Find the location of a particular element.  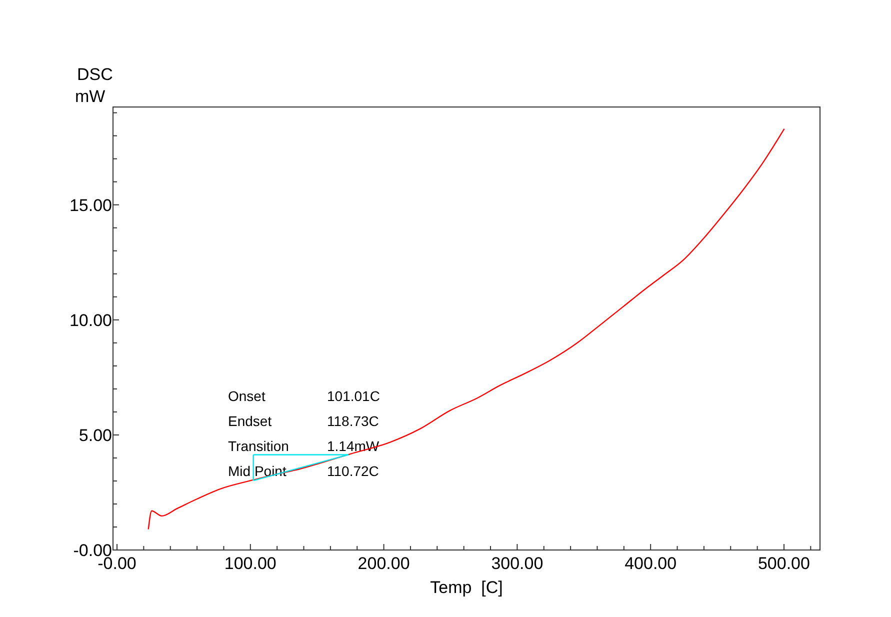

y-tick-label: 10.00 is located at coordinates (90, 320).